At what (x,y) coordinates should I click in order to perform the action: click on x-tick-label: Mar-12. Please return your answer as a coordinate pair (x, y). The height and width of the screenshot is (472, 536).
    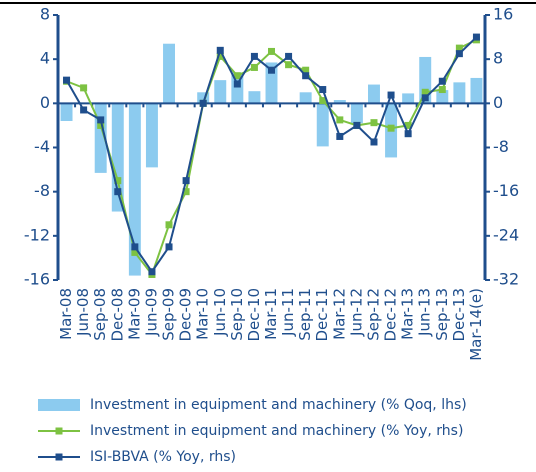
    Looking at the image, I should click on (339, 314).